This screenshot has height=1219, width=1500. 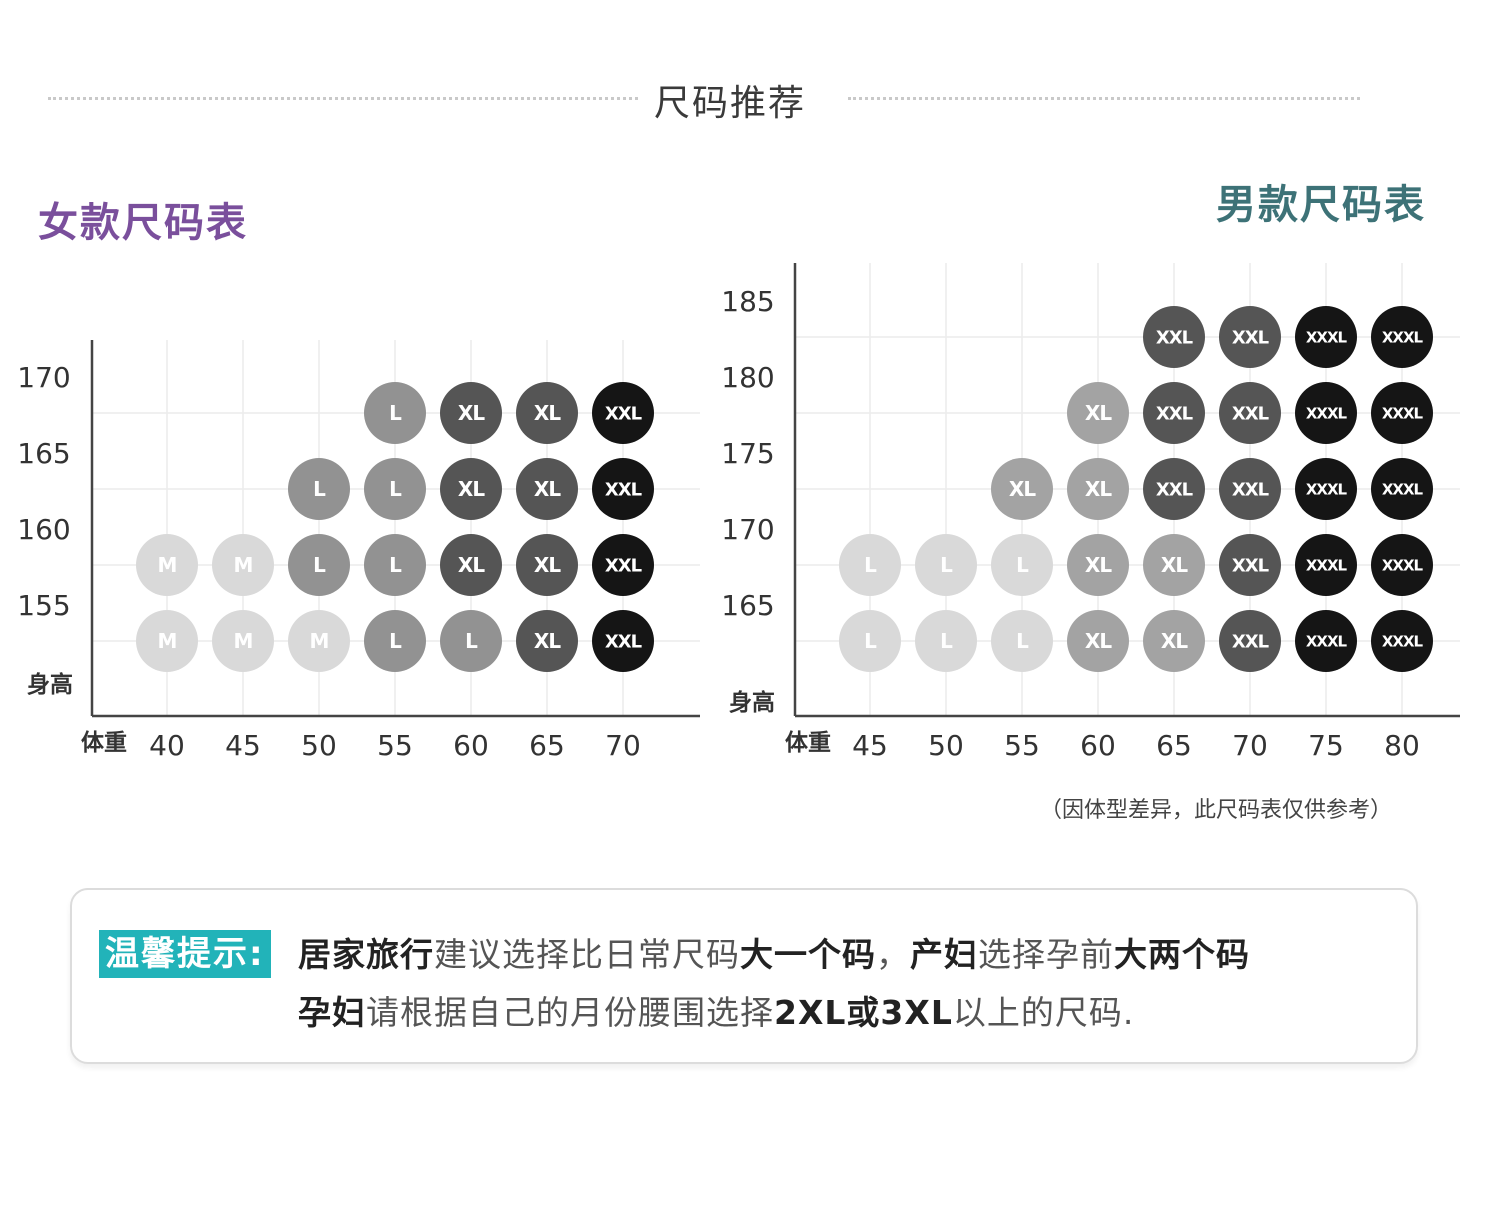 What do you see at coordinates (747, 605) in the screenshot?
I see `men-y-tick-165: 165` at bounding box center [747, 605].